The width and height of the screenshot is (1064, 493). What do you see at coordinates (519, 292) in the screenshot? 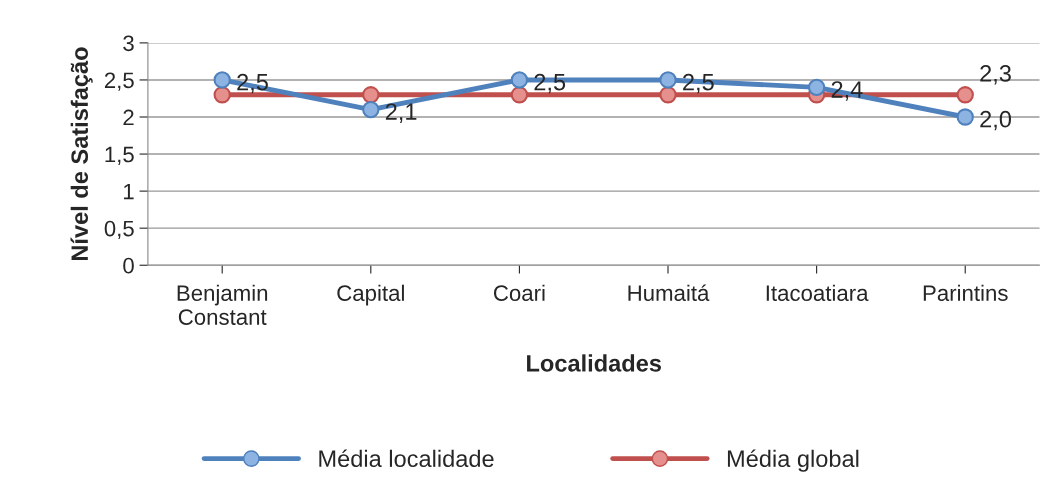
I see `x-tick-label: Coari` at bounding box center [519, 292].